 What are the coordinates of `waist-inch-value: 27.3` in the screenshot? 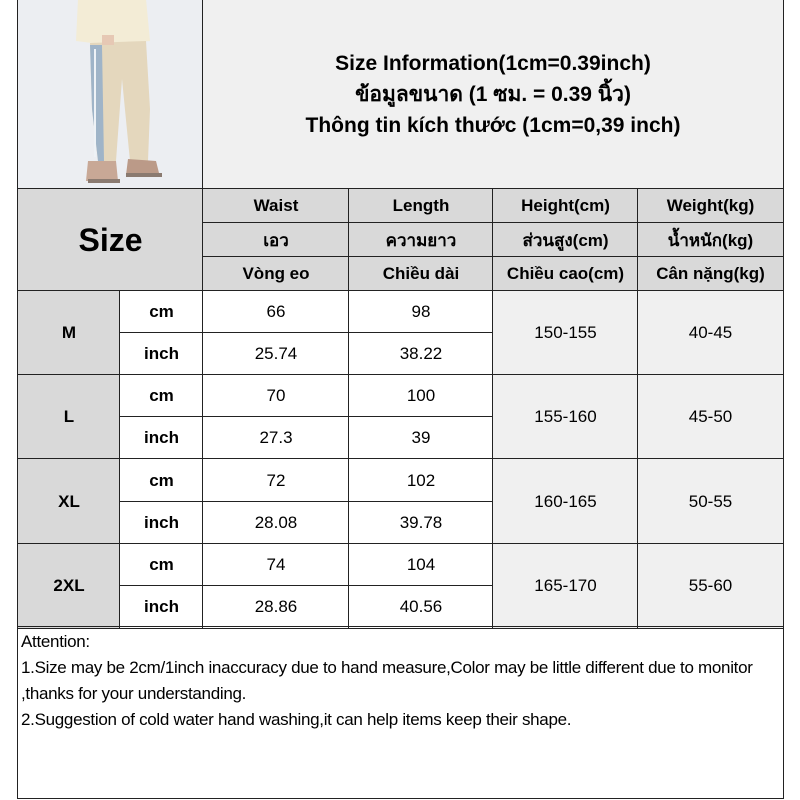 It's located at (276, 438).